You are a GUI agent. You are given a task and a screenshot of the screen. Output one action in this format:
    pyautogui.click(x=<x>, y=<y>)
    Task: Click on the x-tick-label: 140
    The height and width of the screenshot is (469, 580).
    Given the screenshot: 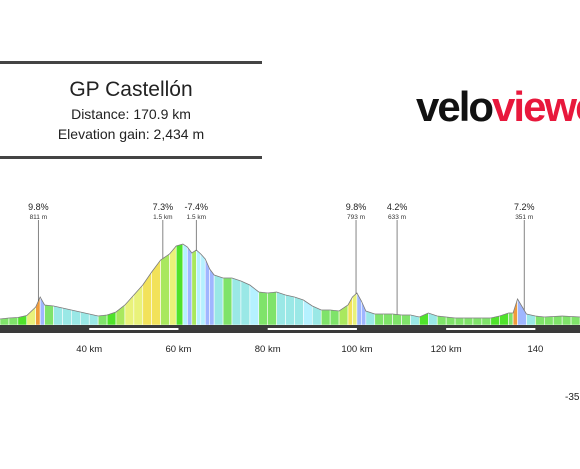 What is the action you would take?
    pyautogui.click(x=535, y=349)
    